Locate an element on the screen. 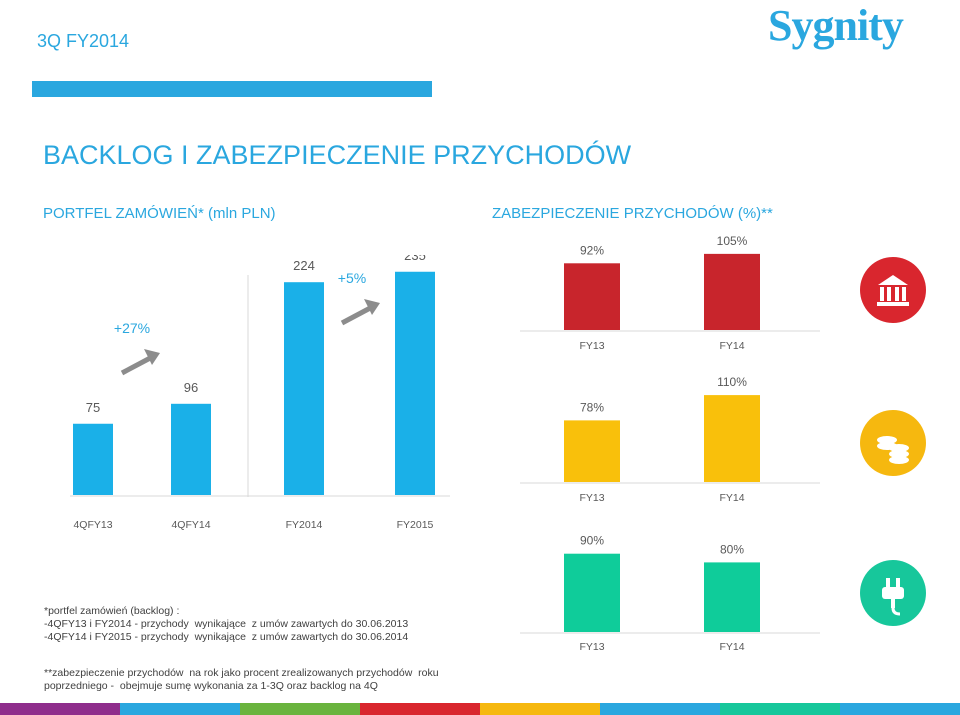  tick-label: FY2015 is located at coordinates (415, 525).